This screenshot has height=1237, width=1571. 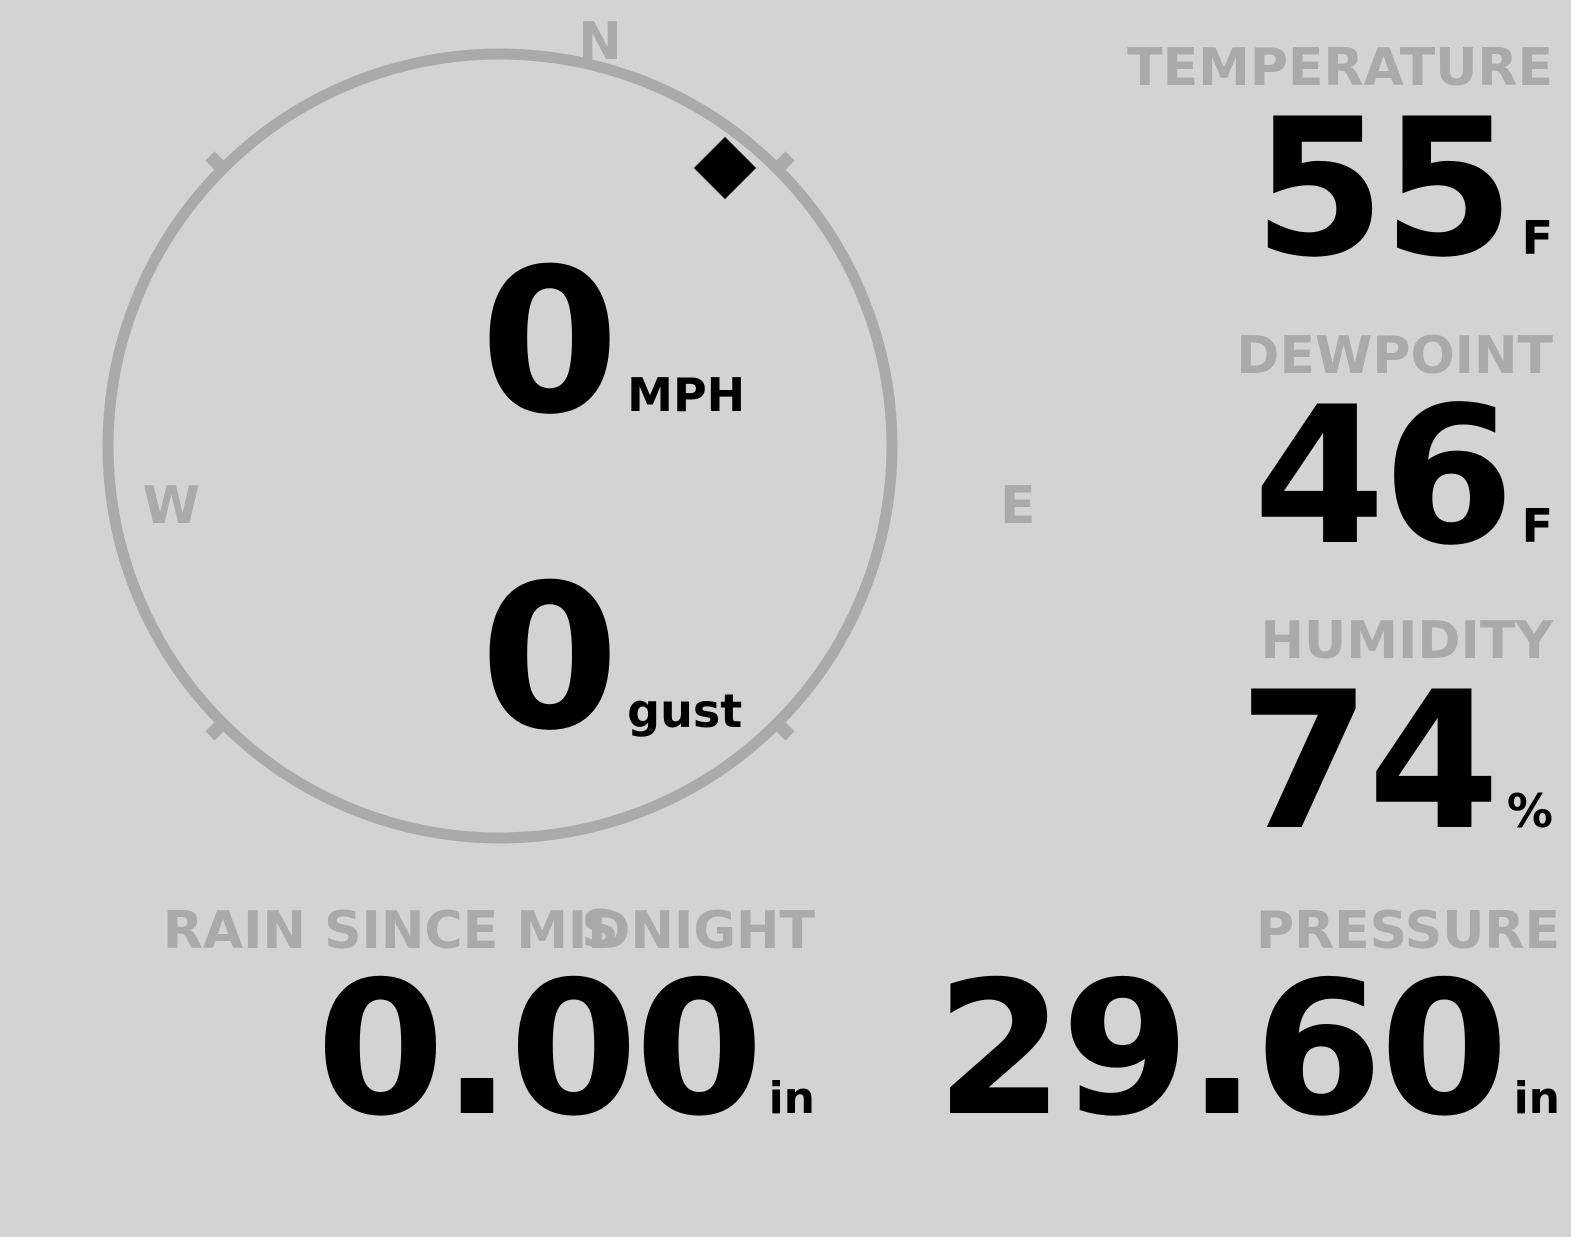 I want to click on wind-gust-value: 0, so click(x=549, y=658).